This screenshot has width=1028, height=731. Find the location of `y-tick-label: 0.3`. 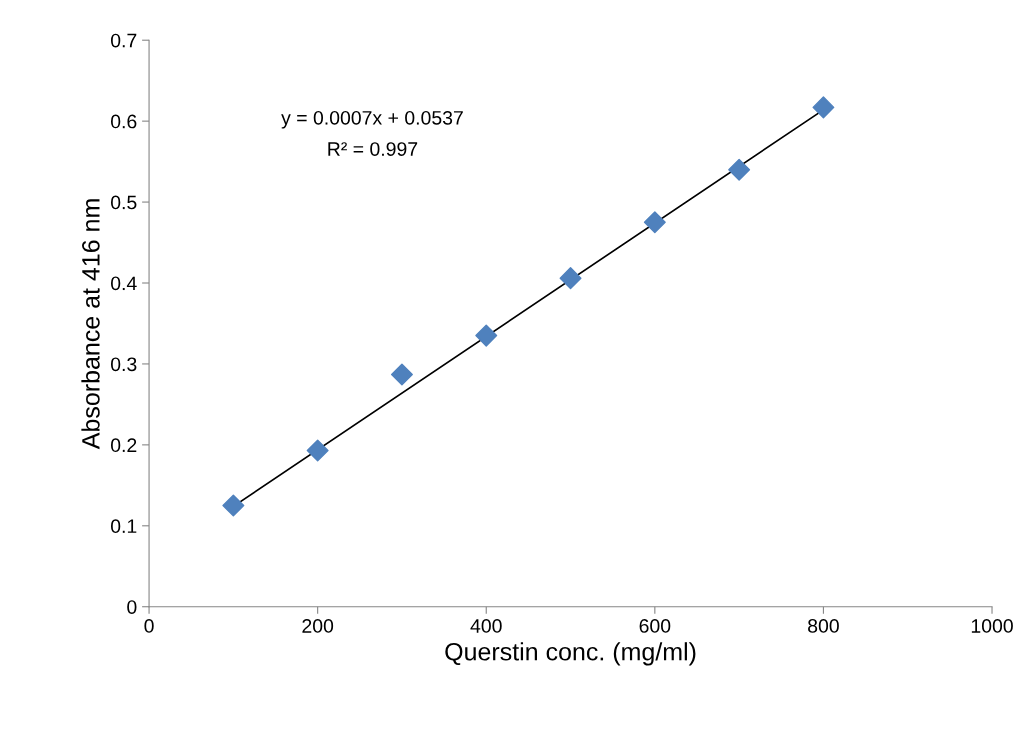

y-tick-label: 0.3 is located at coordinates (123, 364).